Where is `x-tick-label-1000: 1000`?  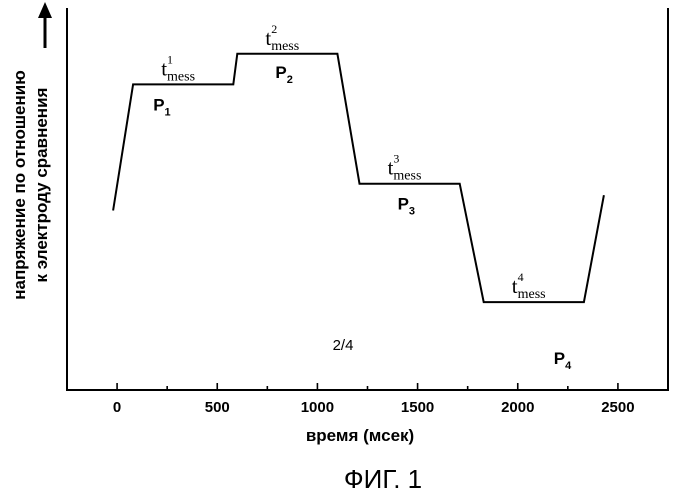
x-tick-label-1000: 1000 is located at coordinates (317, 407).